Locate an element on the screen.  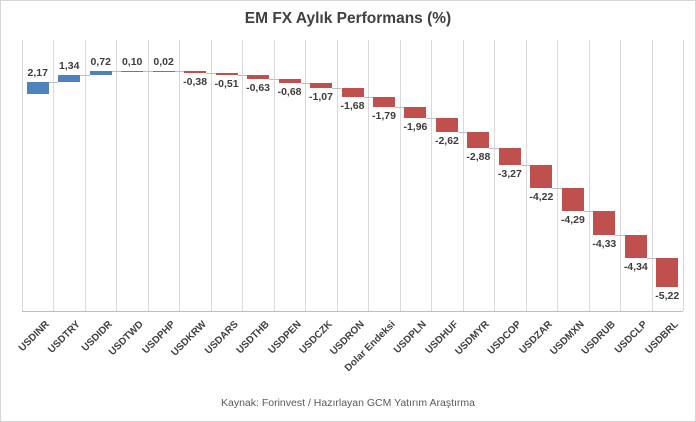
value-label: -0,38 is located at coordinates (195, 81).